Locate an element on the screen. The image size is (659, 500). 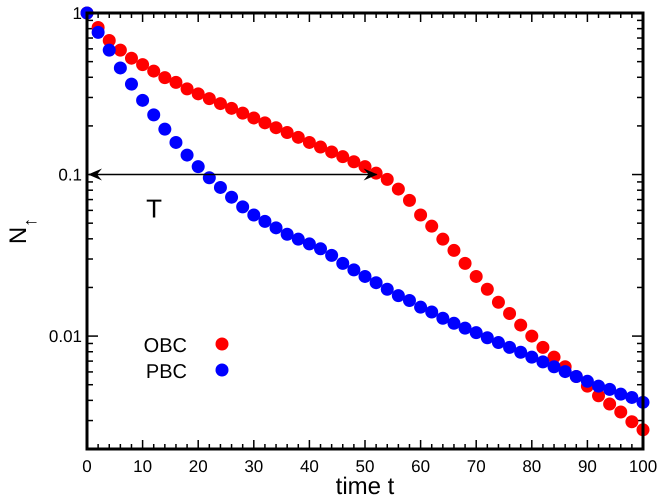
x-axis-title: time t is located at coordinates (365, 486).